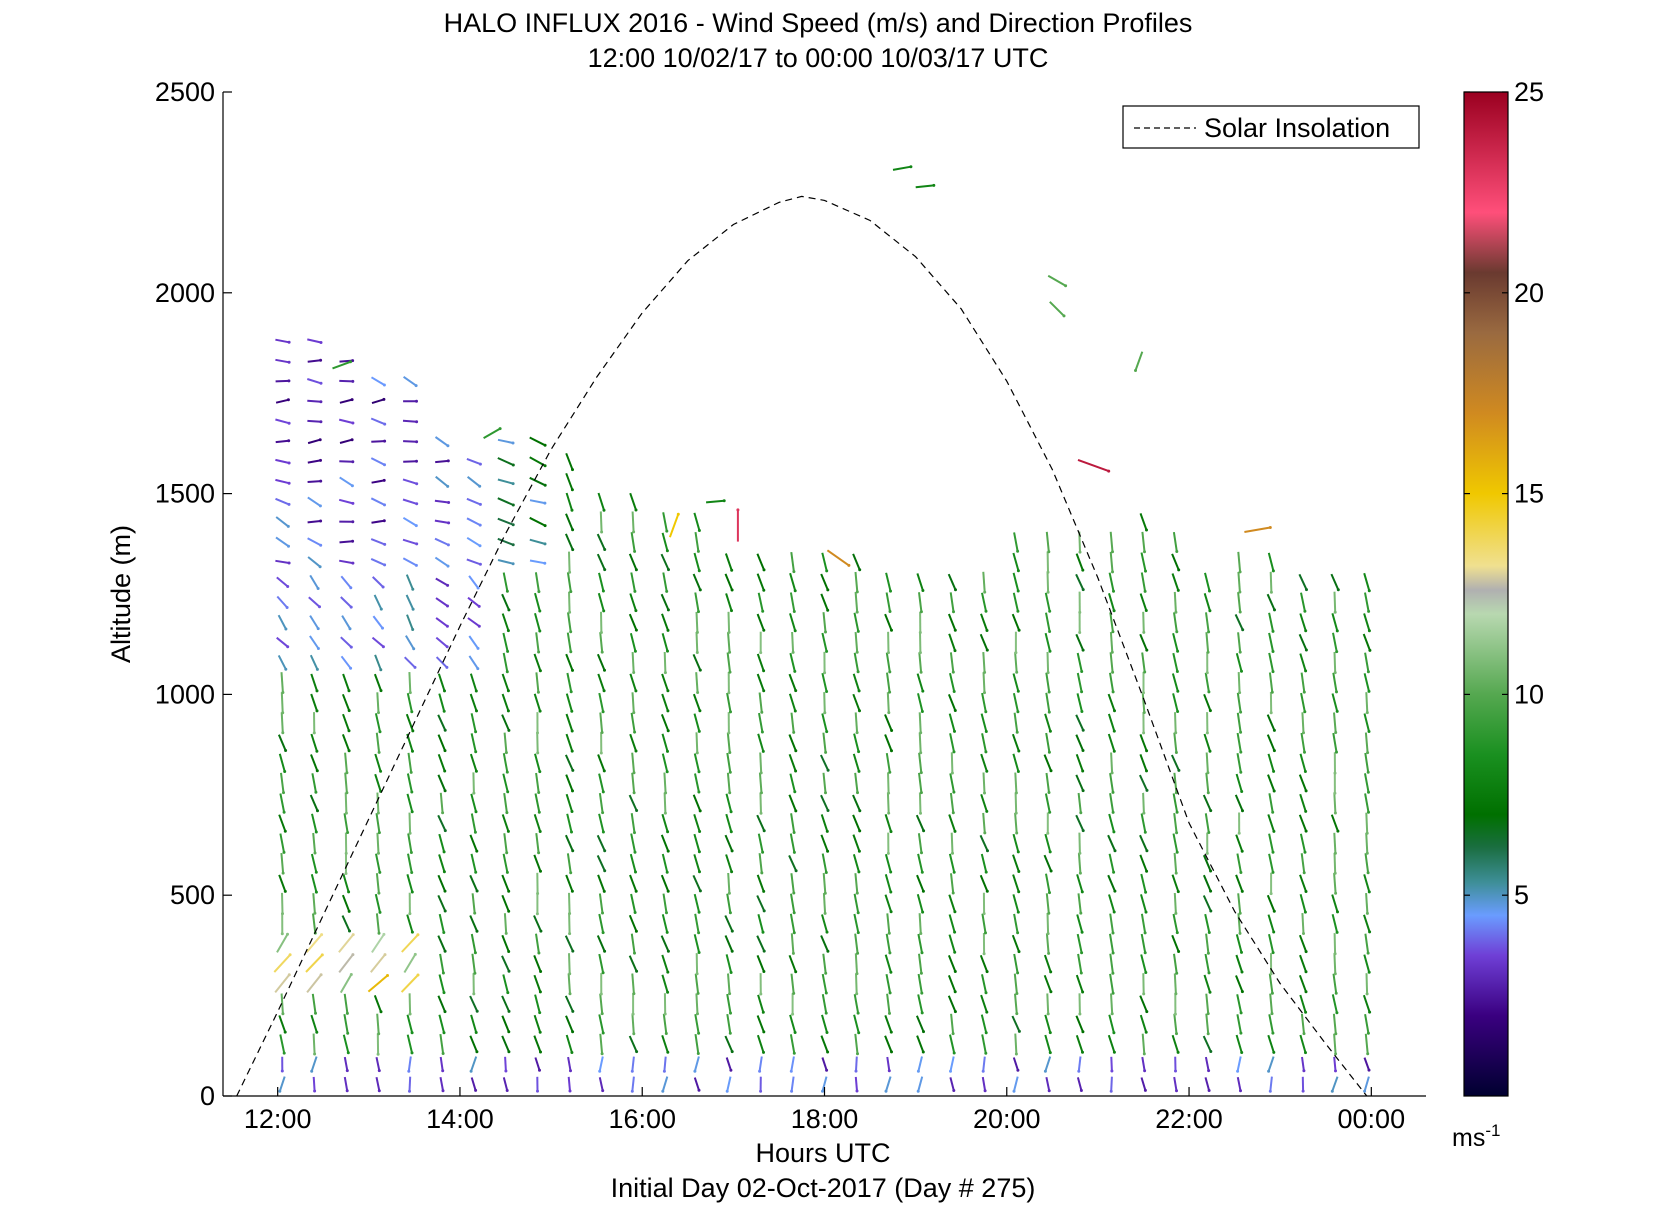  Describe the element at coordinates (185, 293) in the screenshot. I see `y-tick-label: 2000` at that location.